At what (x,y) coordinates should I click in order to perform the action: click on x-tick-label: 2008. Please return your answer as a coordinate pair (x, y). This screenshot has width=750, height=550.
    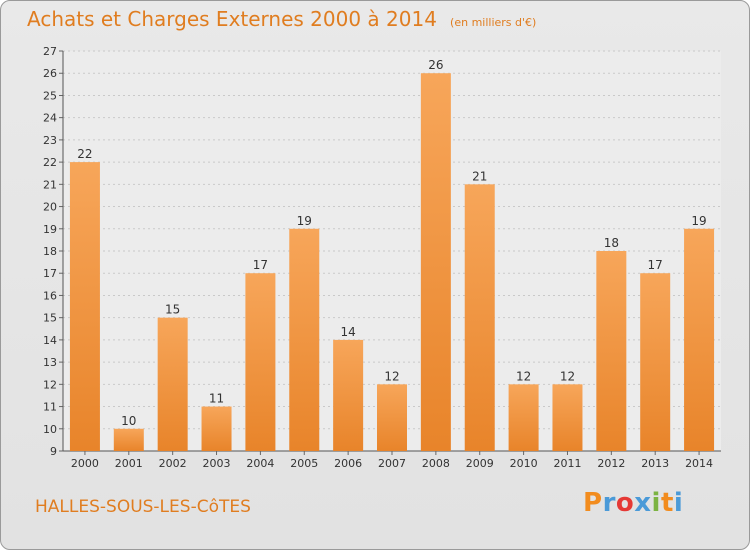
    Looking at the image, I should click on (436, 463).